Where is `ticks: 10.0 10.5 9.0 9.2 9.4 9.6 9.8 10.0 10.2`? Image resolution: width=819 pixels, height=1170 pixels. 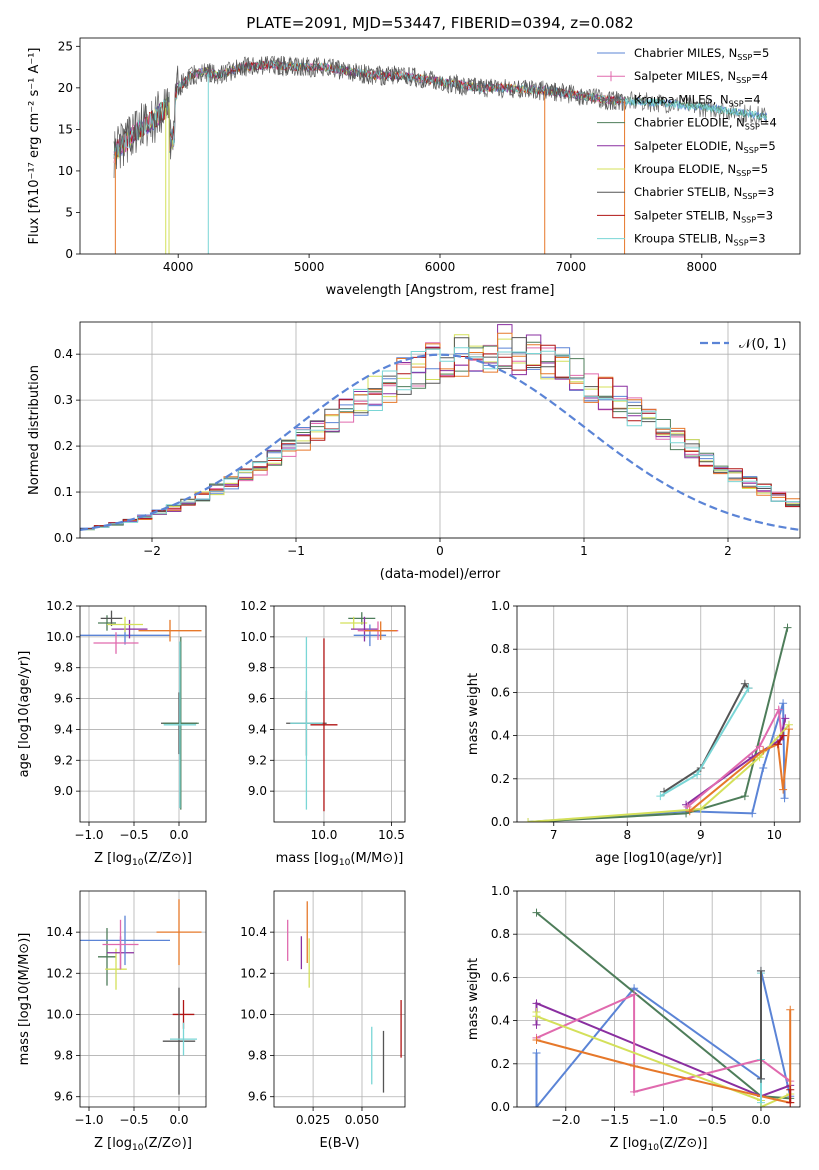 ticks: 10.0 10.5 9.0 9.2 9.4 9.6 9.8 10.0 10.2 is located at coordinates (322, 720).